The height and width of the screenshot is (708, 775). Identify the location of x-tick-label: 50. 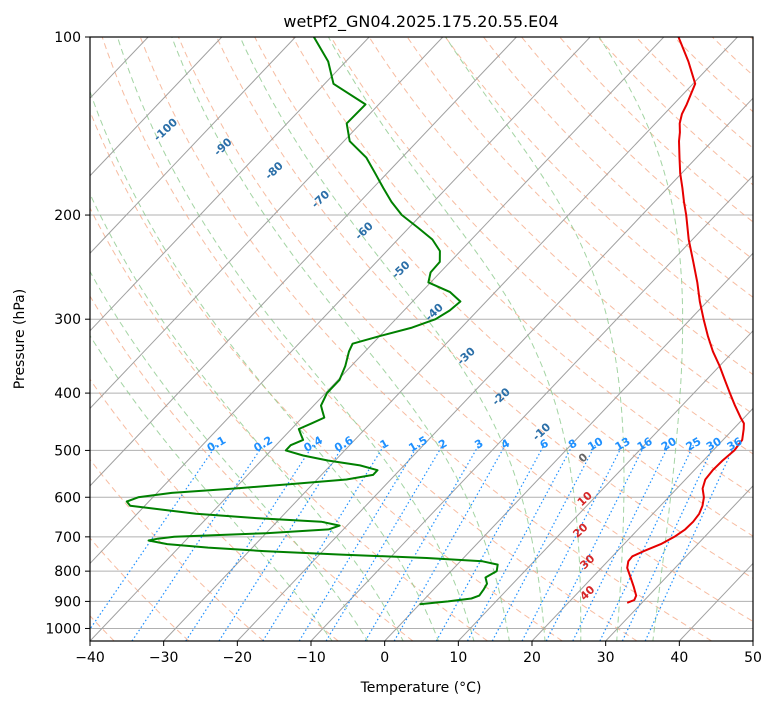
(753, 658).